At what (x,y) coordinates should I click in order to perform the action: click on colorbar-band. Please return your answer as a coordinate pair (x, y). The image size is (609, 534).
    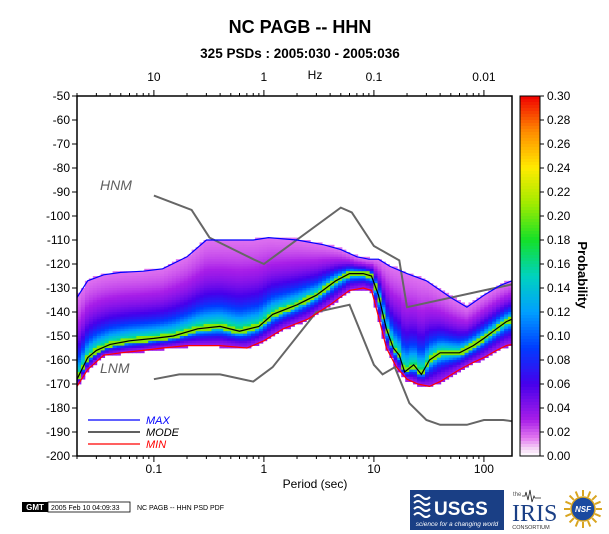
    Looking at the image, I should click on (530, 272).